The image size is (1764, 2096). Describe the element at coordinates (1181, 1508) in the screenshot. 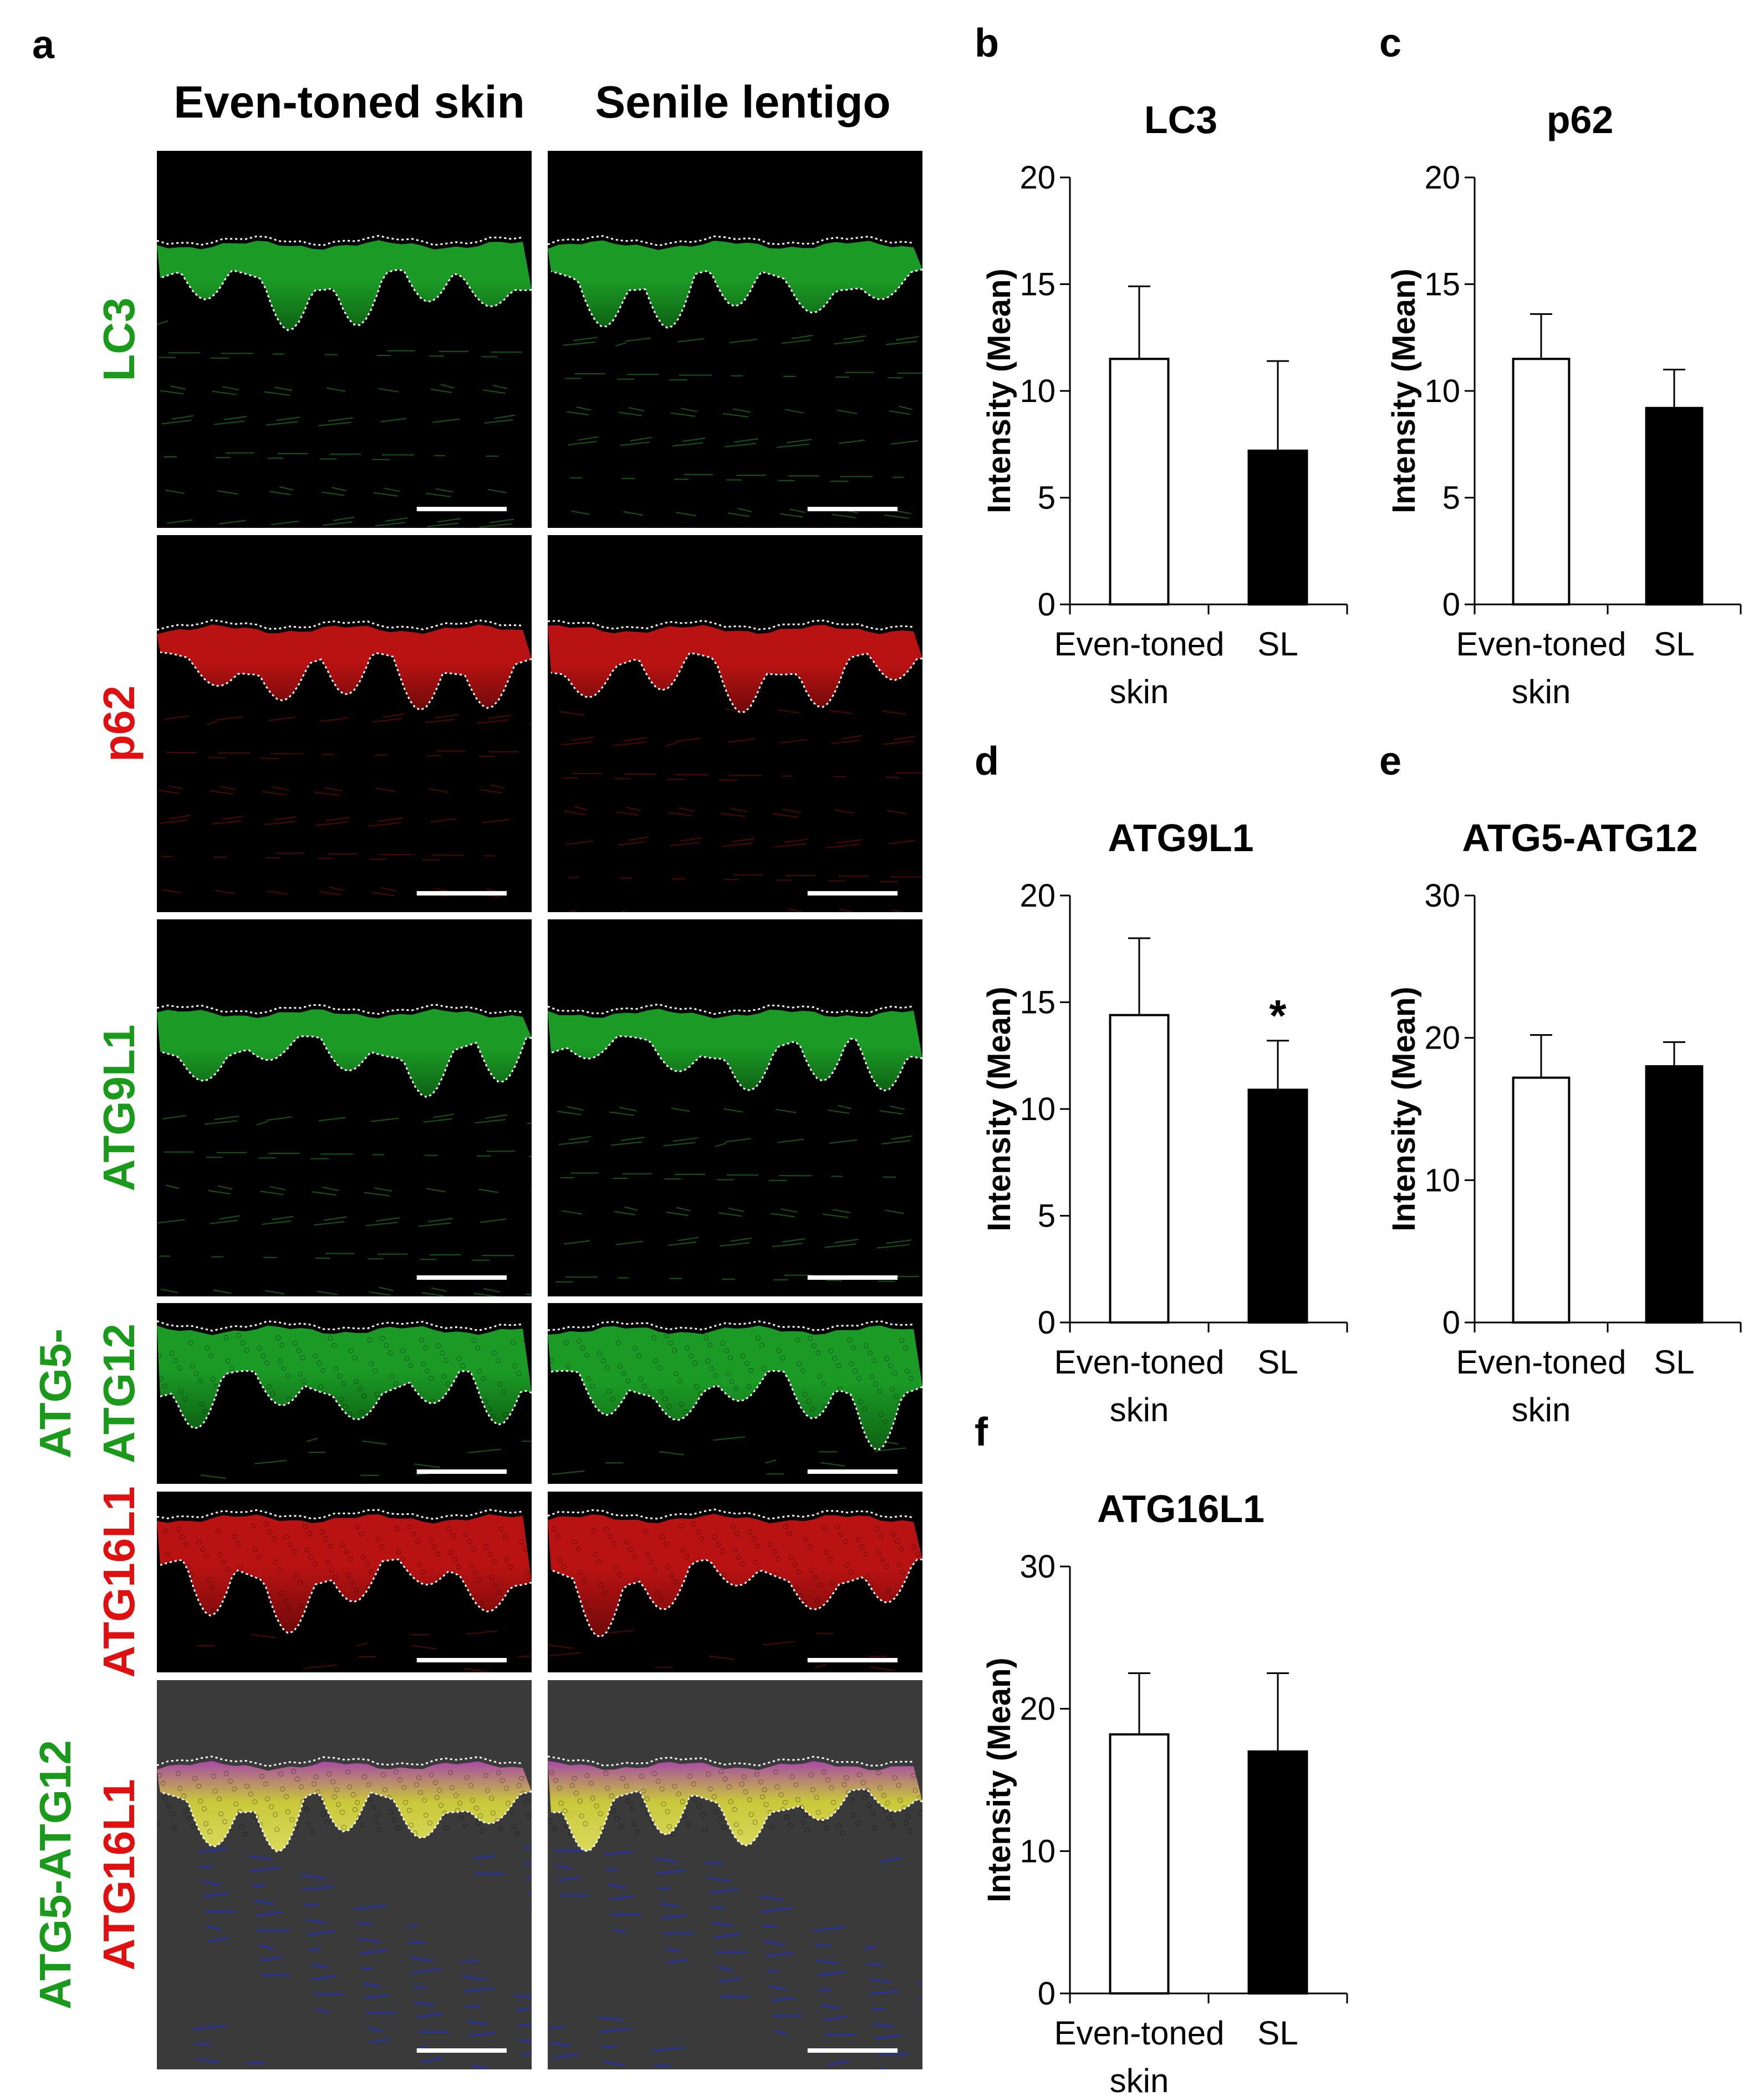

I see `chart-title: ATG16L1` at that location.